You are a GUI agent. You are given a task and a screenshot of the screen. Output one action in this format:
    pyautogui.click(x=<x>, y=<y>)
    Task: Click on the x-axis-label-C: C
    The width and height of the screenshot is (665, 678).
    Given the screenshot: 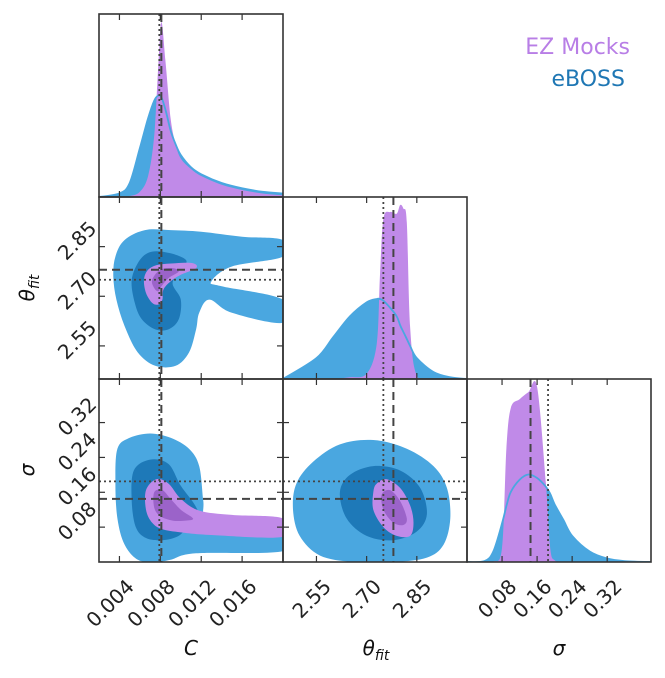 What is the action you would take?
    pyautogui.click(x=191, y=648)
    